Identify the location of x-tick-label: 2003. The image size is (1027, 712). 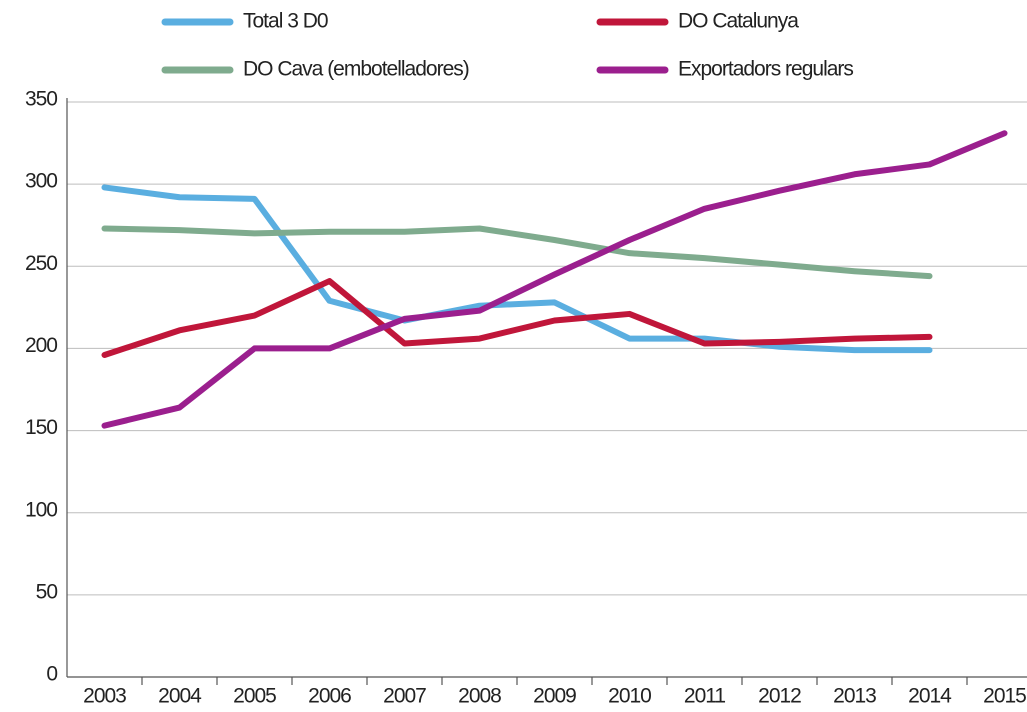
(104, 696).